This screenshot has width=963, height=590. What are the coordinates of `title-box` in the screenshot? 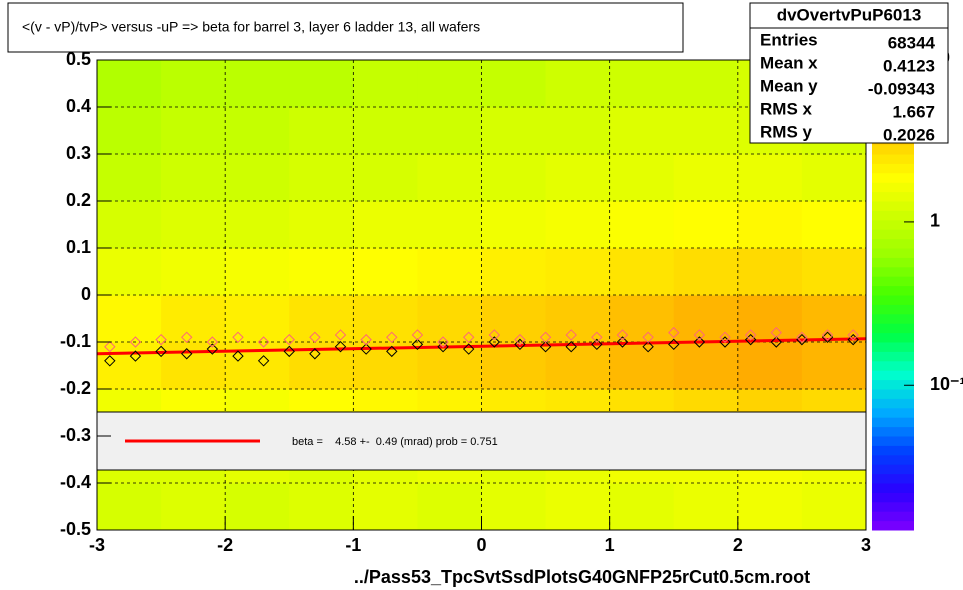 It's located at (345, 27).